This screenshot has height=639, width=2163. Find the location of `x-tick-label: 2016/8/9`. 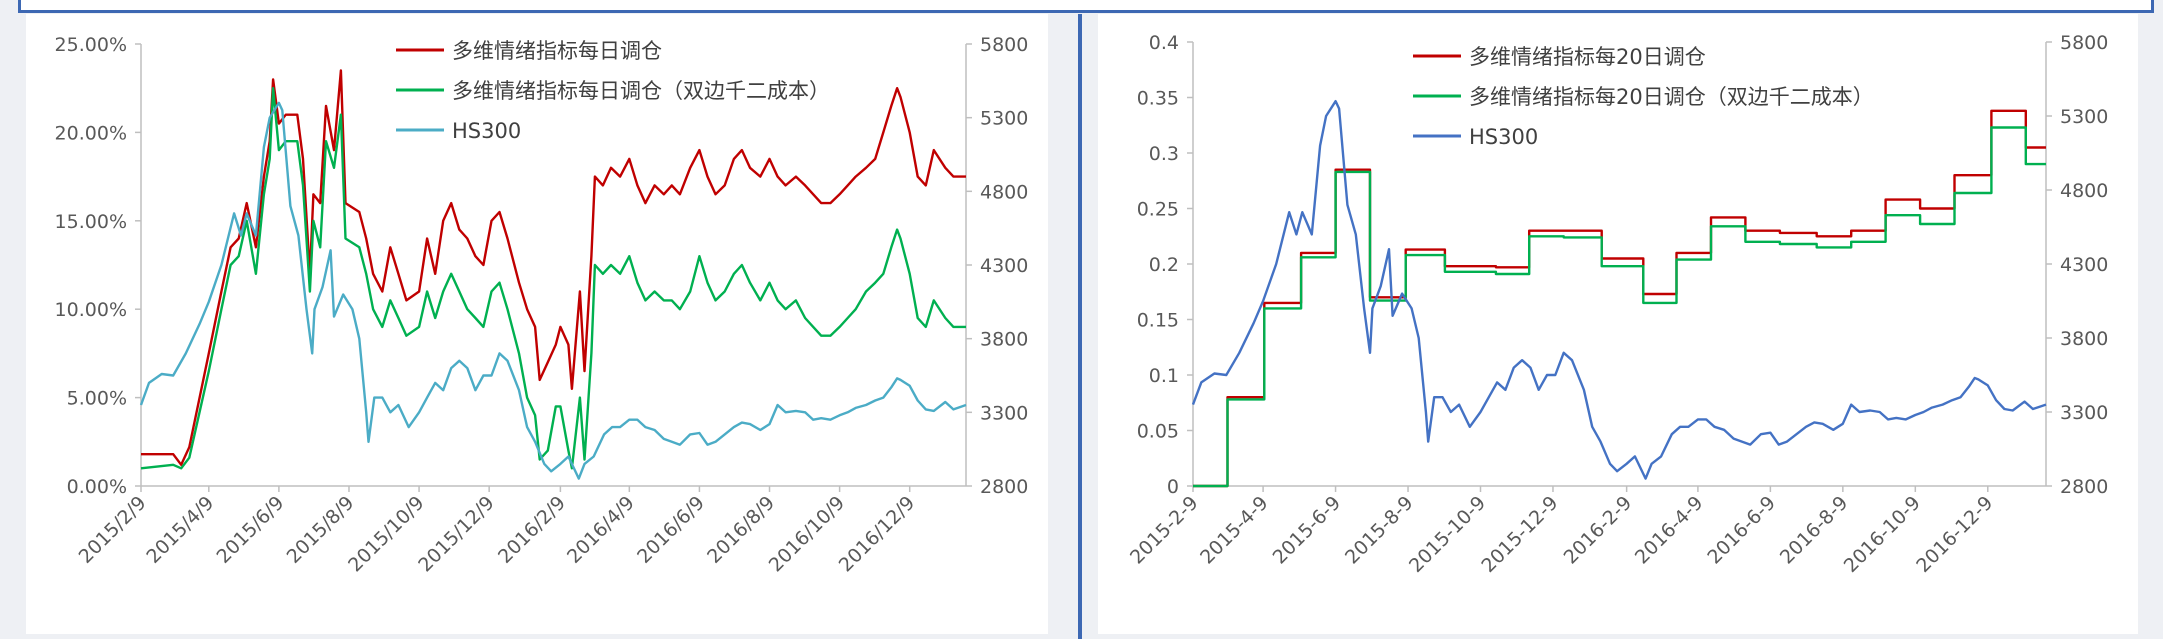

x-tick-label: 2016/8/9 is located at coordinates (741, 530).